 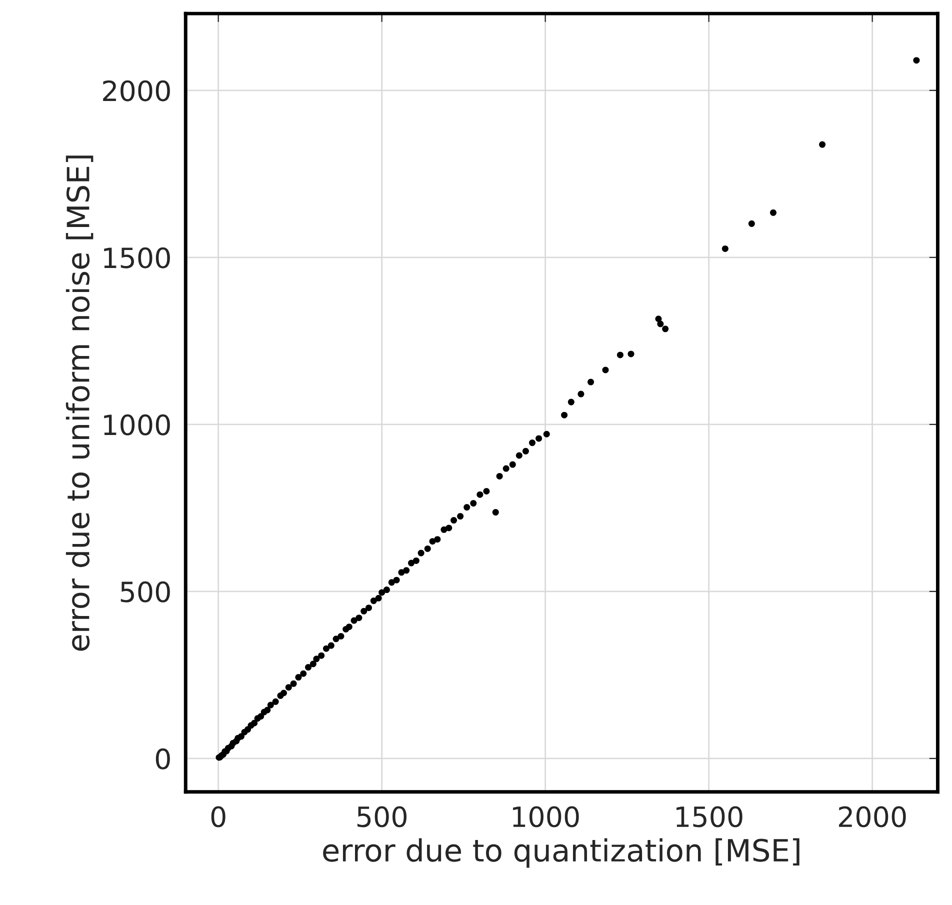 What do you see at coordinates (872, 817) in the screenshot?
I see `x-tick-label: 2000` at bounding box center [872, 817].